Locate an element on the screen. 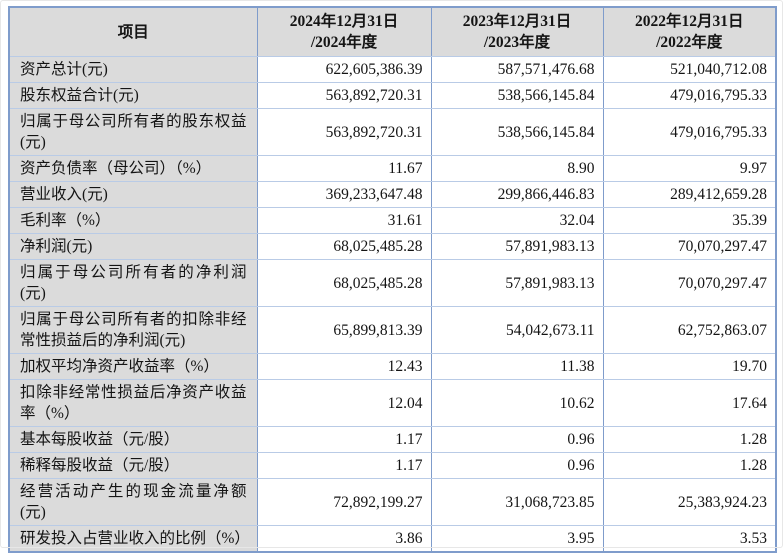 The height and width of the screenshot is (553, 783). row-label-cell: 资产总计(元) is located at coordinates (133, 69).